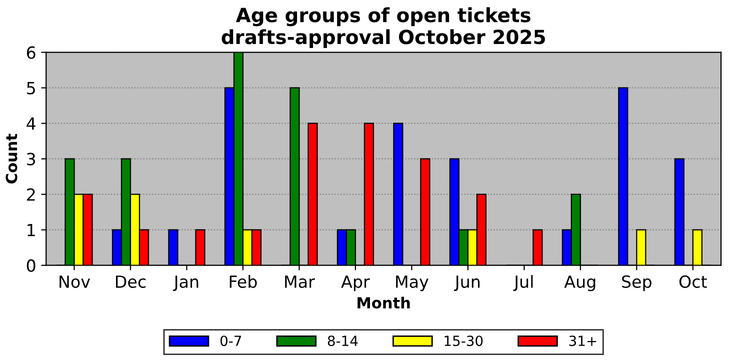 This screenshot has width=732, height=361. What do you see at coordinates (300, 282) in the screenshot?
I see `x-tick-label: Mar` at bounding box center [300, 282].